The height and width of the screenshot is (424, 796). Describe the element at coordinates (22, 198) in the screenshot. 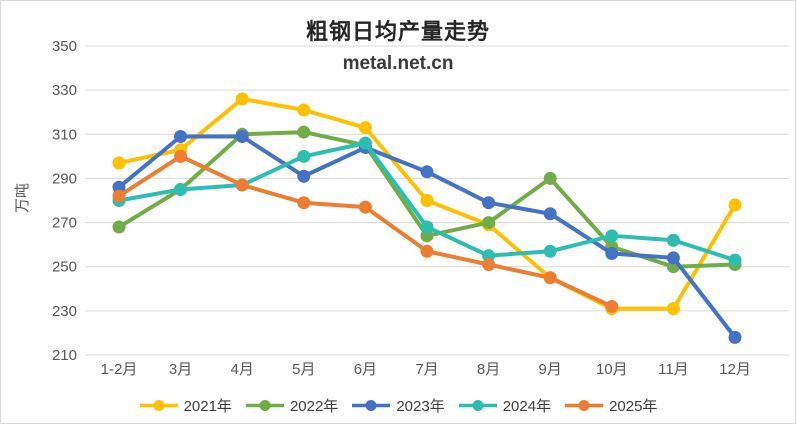

I see `y-axis-title: 万吨` at that location.